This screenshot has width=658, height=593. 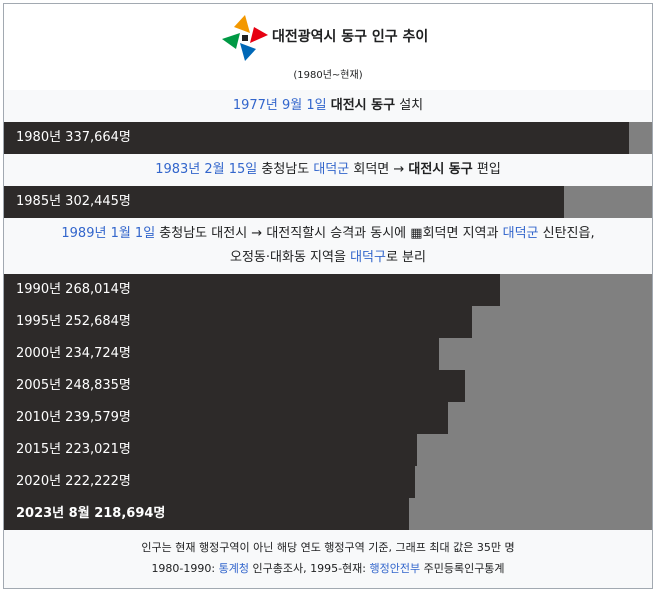 I want to click on link-statistics-korea: 통계청, so click(x=233, y=568).